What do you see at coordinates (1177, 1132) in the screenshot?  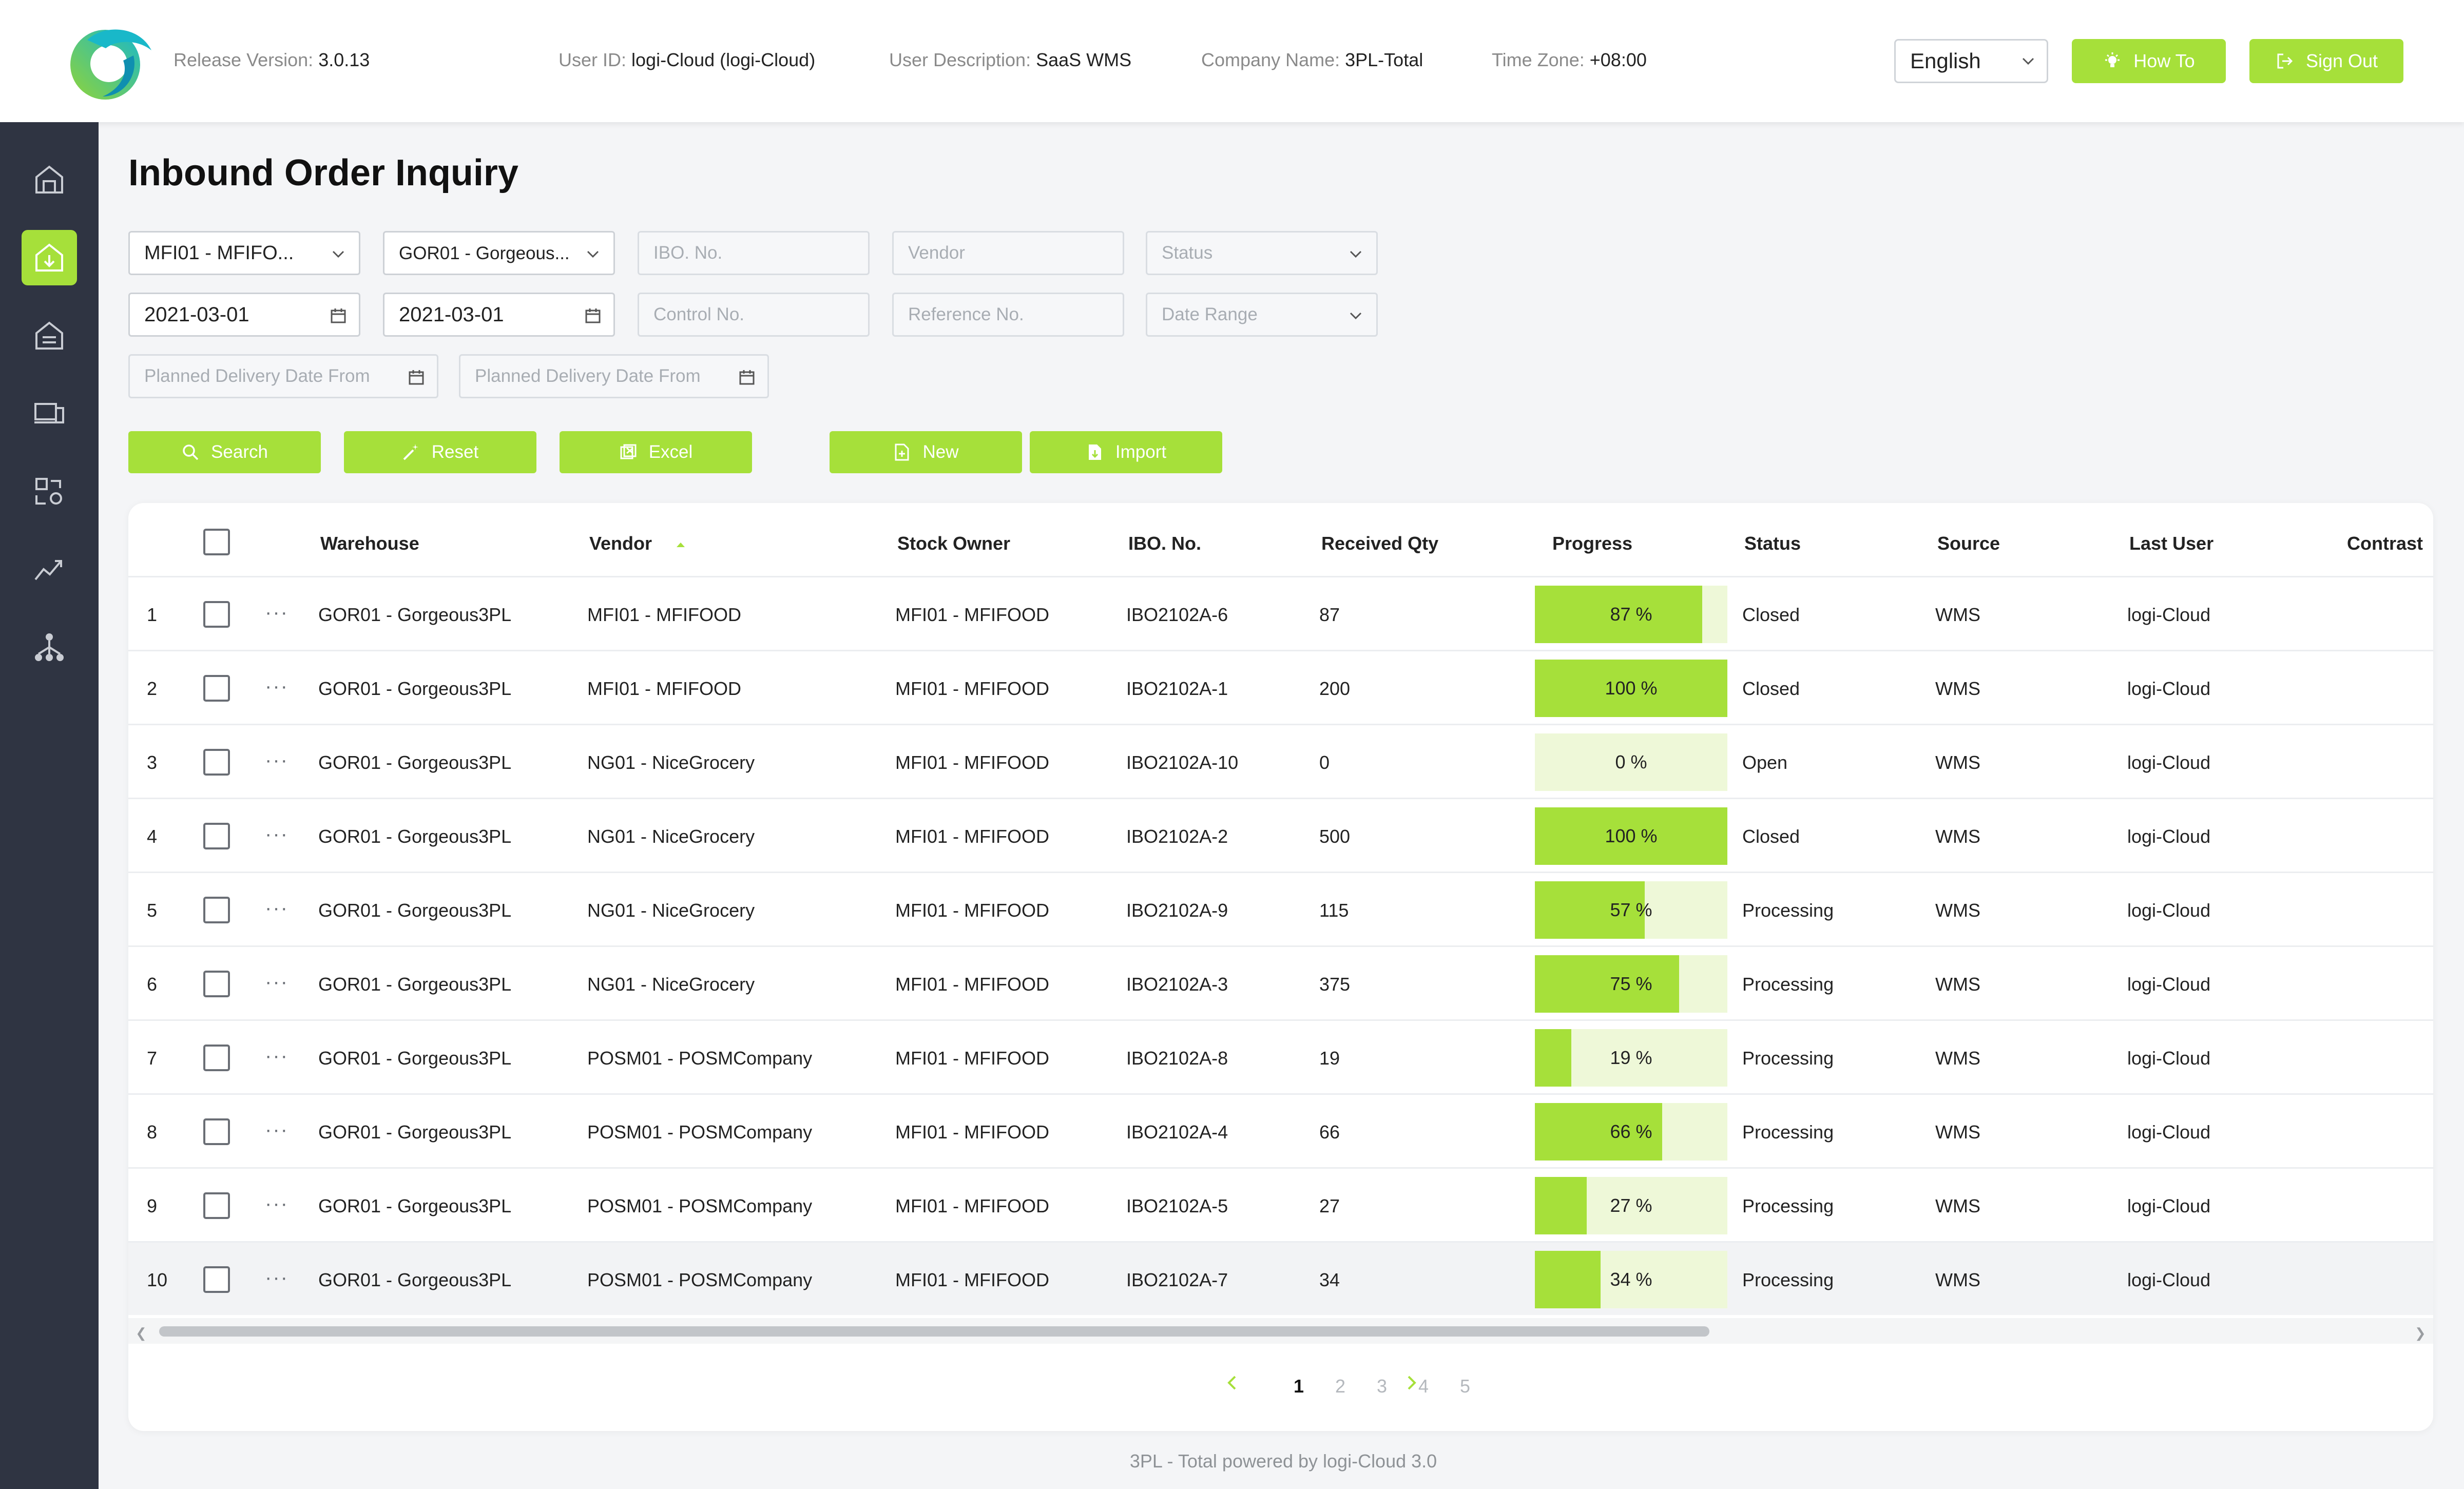 I see `cell-ibo-no: IBO2102A-4` at bounding box center [1177, 1132].